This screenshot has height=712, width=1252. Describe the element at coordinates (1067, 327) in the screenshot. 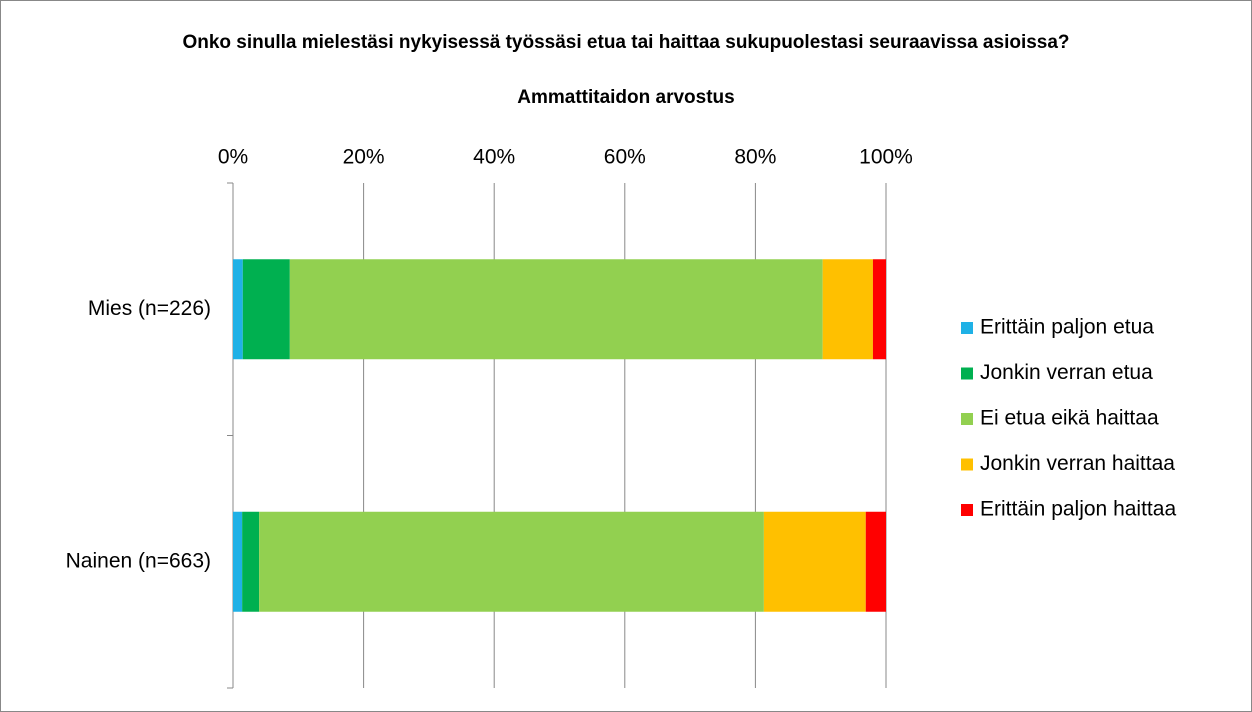

I see `legend-label: Erittäin paljon etua` at that location.